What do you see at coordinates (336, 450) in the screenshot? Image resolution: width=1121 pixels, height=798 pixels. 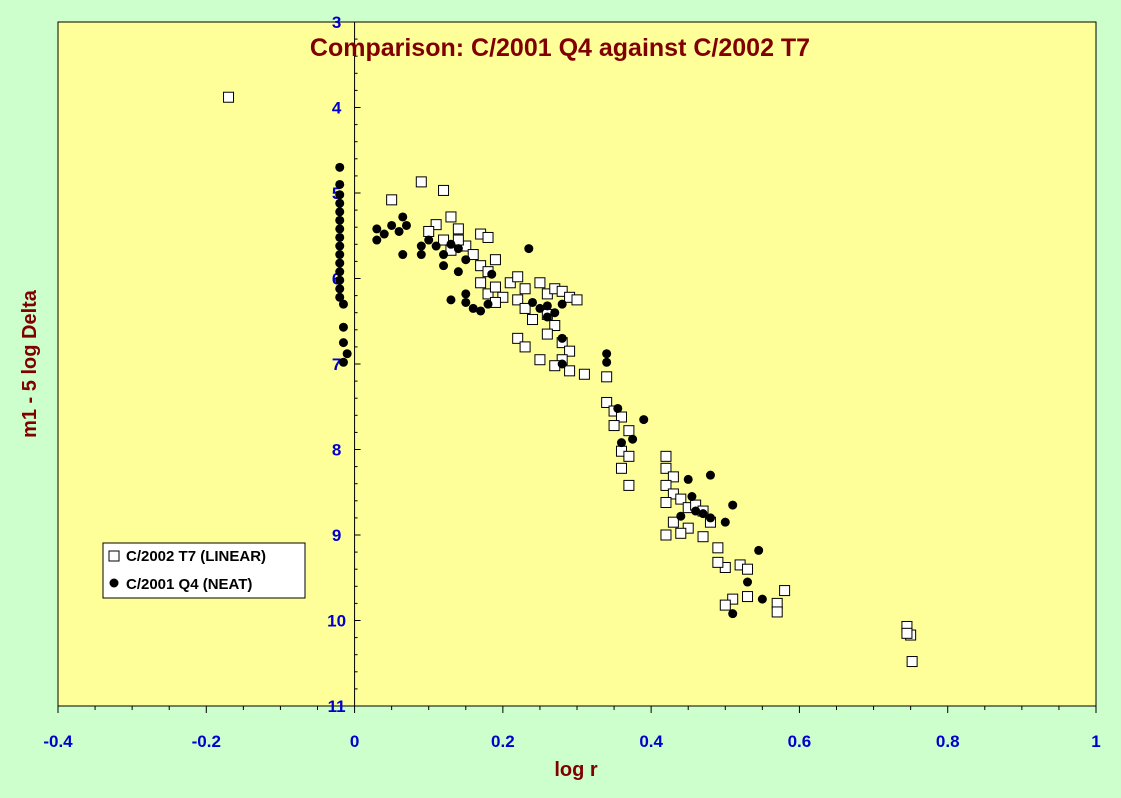 I see `y-tick-label: 8` at bounding box center [336, 450].